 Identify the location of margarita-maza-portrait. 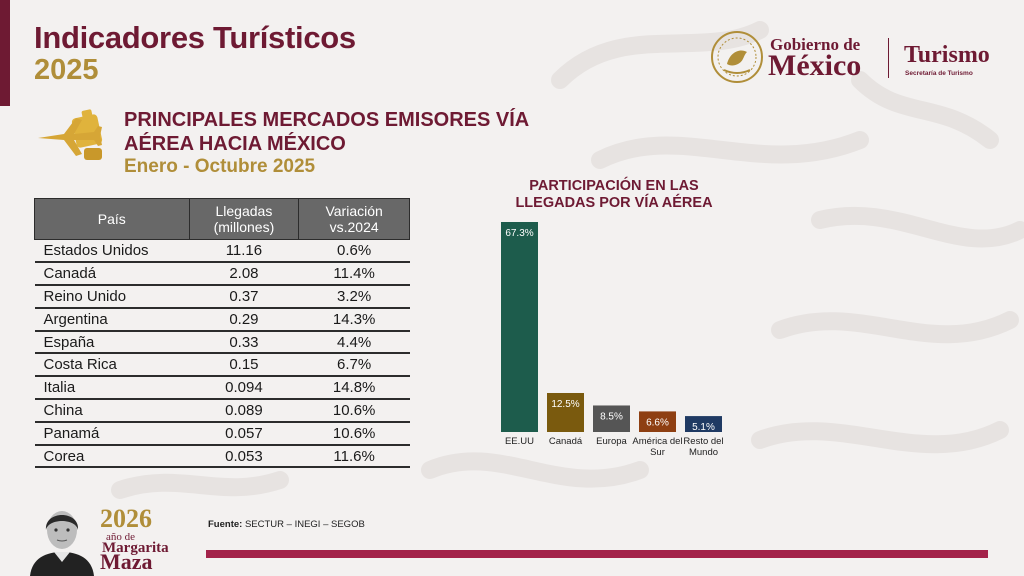
(62, 543).